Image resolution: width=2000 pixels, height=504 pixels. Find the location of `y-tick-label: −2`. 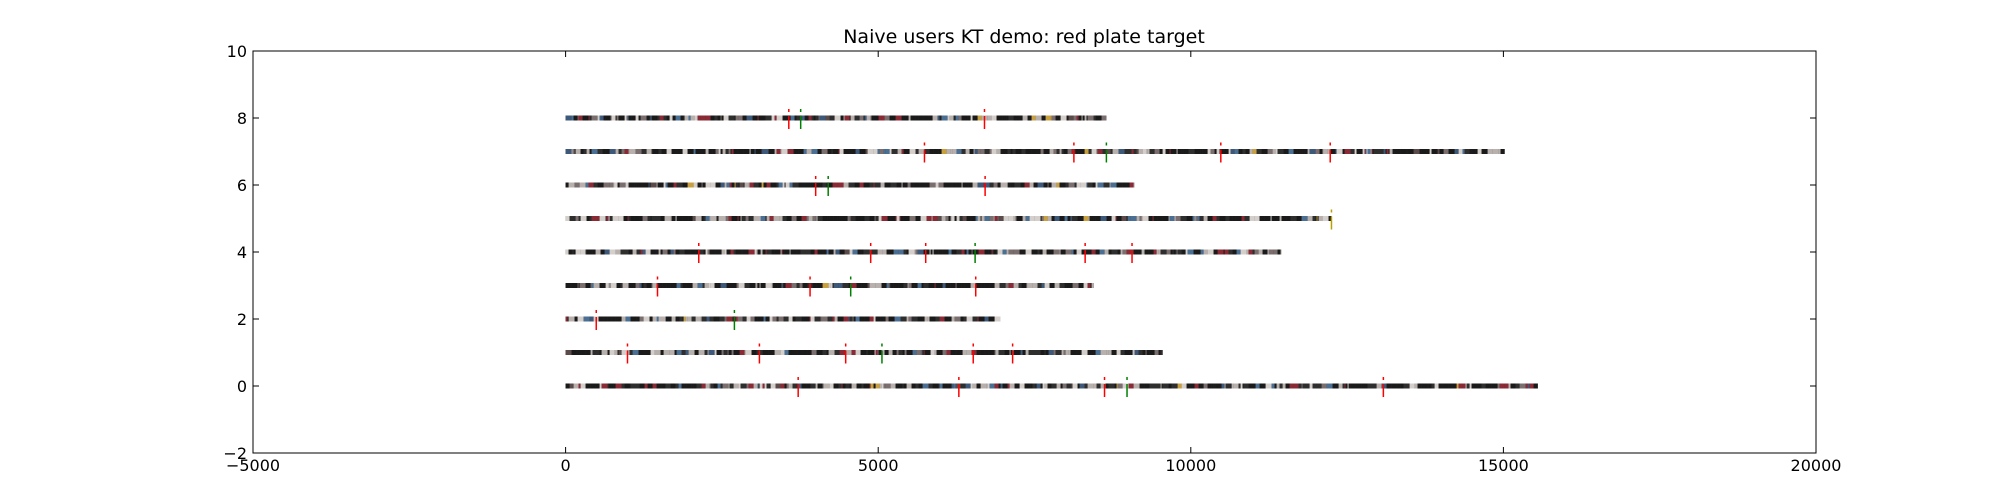

y-tick-label: −2 is located at coordinates (235, 453).